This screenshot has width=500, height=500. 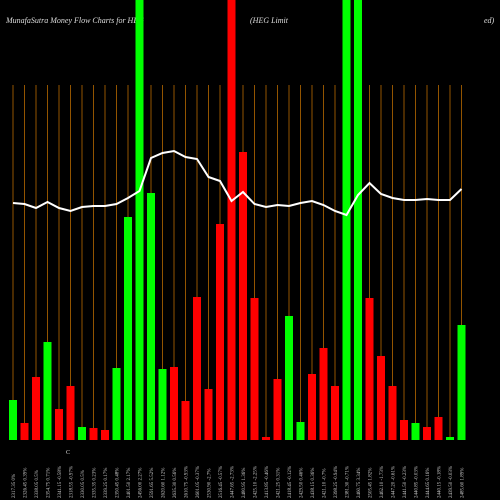 I want to click on x-tick-label: 2620.60 1.12%, so click(x=164, y=483).